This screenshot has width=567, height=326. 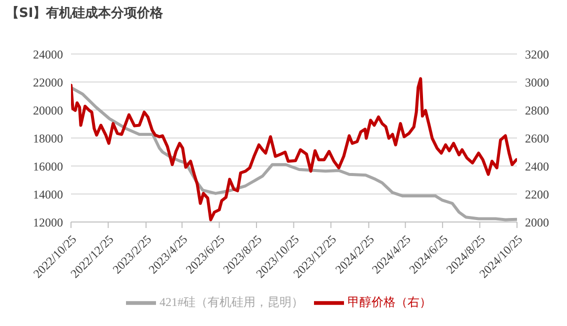 What do you see at coordinates (48, 138) in the screenshot?
I see `y-tick-label: 18000` at bounding box center [48, 138].